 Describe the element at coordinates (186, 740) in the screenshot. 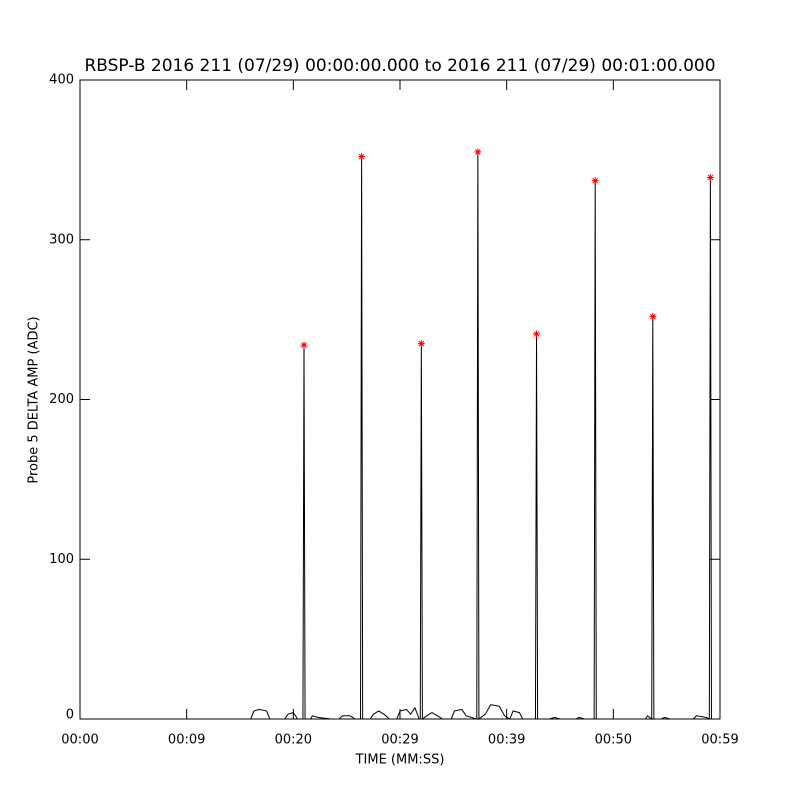

I see `x-tick-label: 00:09` at that location.